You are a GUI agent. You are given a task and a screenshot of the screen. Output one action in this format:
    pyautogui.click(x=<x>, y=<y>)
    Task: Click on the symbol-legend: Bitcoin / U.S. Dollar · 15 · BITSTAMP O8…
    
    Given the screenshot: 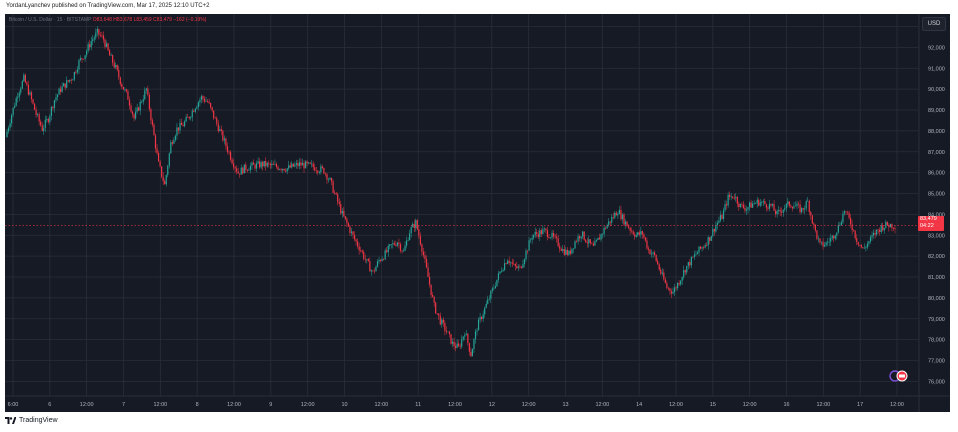 What is the action you would take?
    pyautogui.click(x=107, y=20)
    